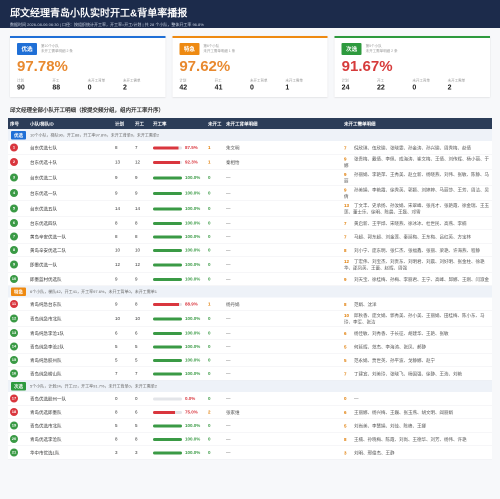 The height and width of the screenshot is (499, 500). What do you see at coordinates (14, 162) in the screenshot?
I see `row-number: 2` at bounding box center [14, 162].